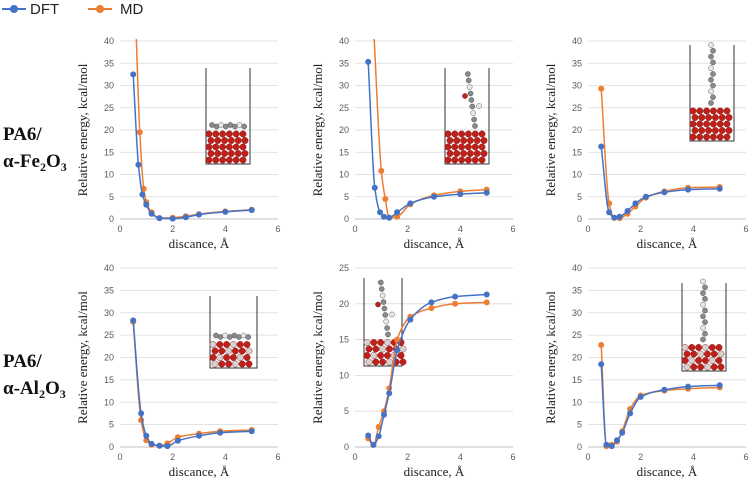 The width and height of the screenshot is (750, 490). Describe the element at coordinates (745, 457) in the screenshot. I see `x-tick-label: 6` at that location.